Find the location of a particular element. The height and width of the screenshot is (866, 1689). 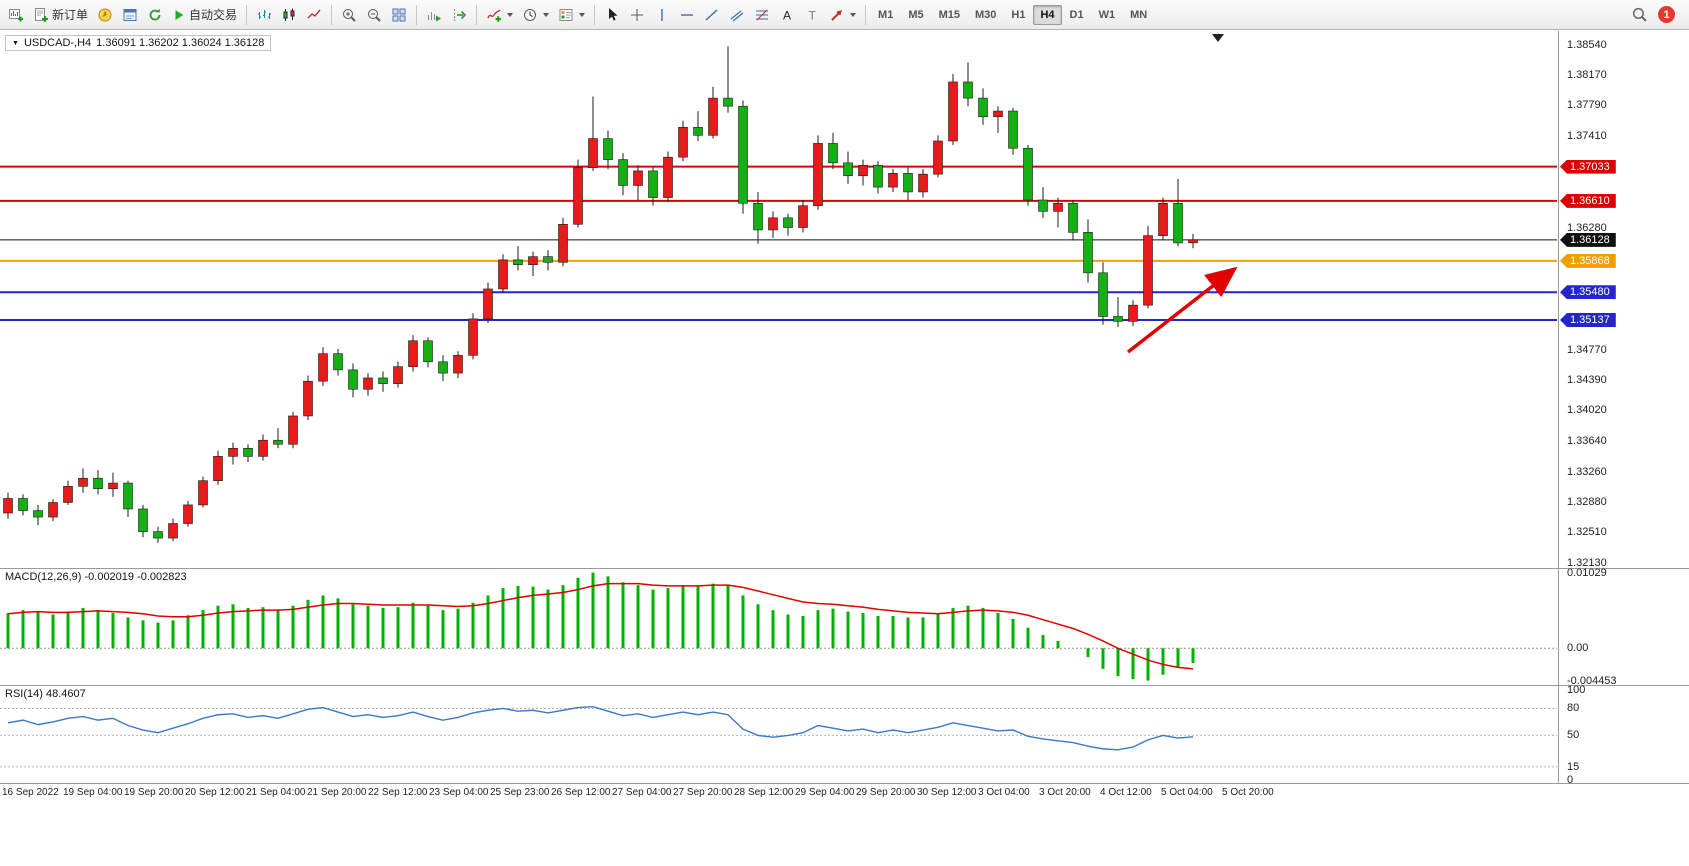

cursor-tool-button is located at coordinates (612, 15).